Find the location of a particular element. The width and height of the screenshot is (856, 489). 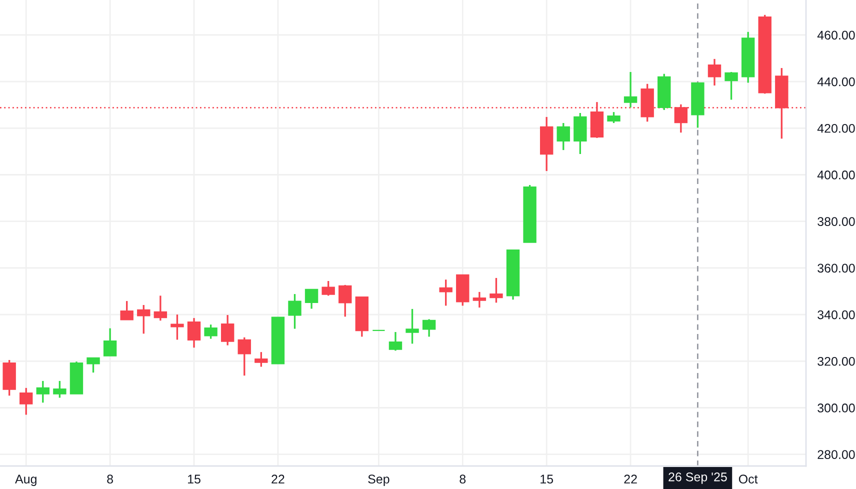

y-tick-label: 360.00 is located at coordinates (836, 268).